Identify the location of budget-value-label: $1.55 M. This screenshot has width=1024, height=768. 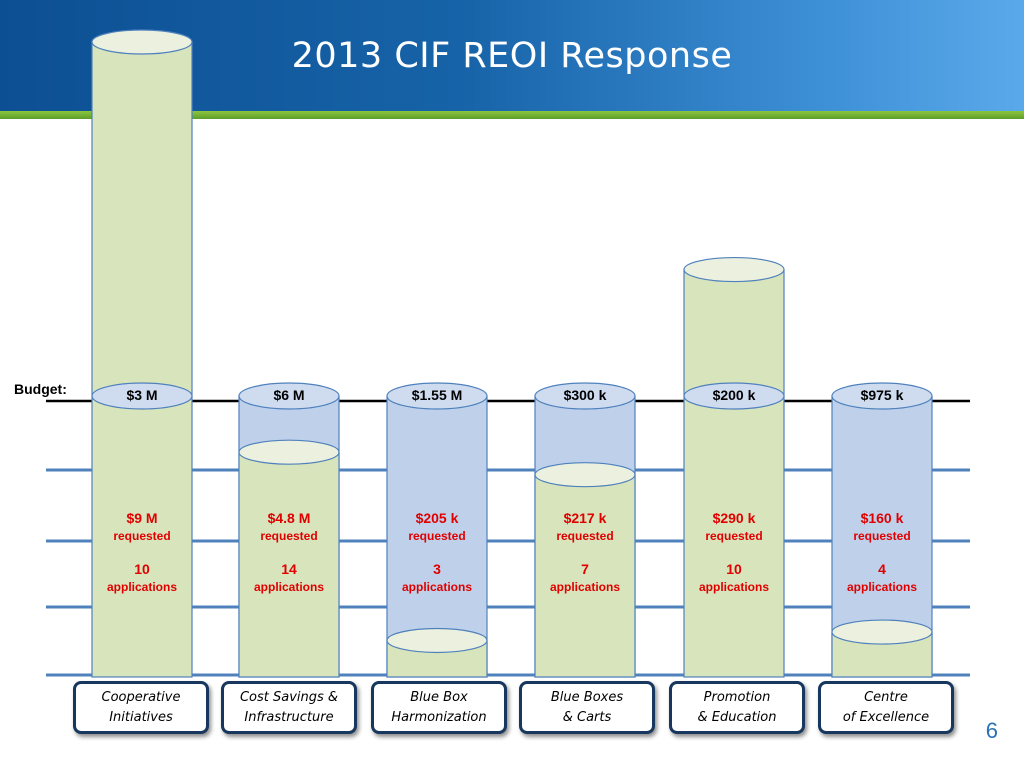
(437, 395).